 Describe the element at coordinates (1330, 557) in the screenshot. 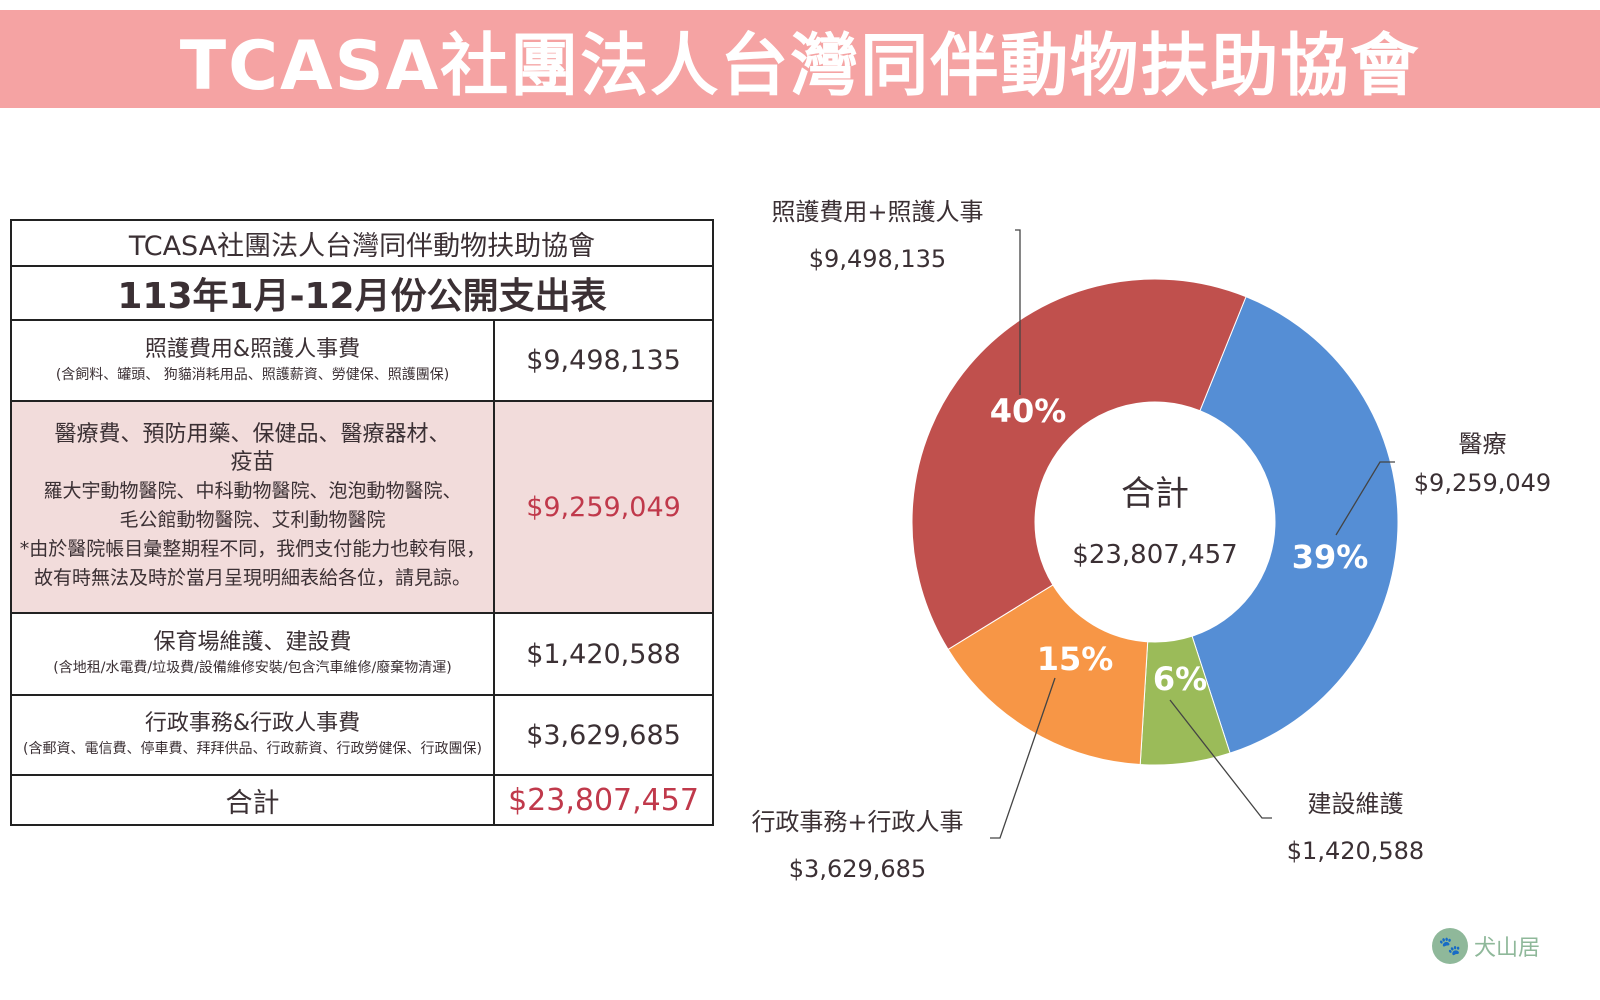

I see `pct-label-medical: 39%` at that location.